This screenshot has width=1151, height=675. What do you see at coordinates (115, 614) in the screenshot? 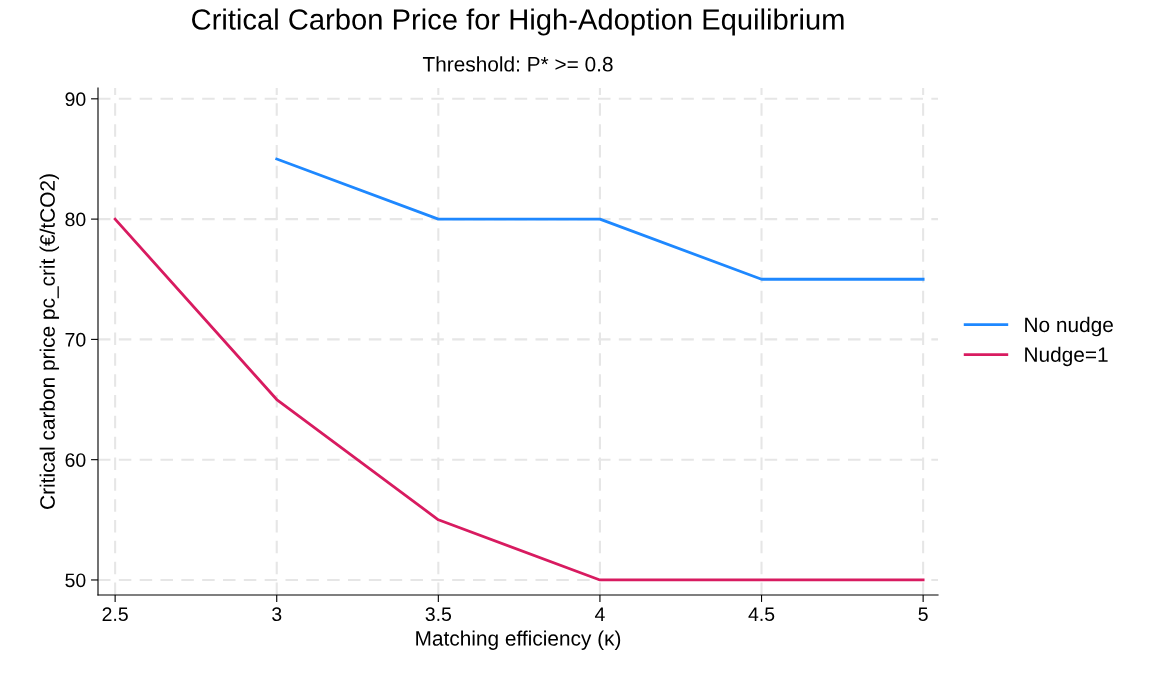
I see `x-tick-label: 2.5` at bounding box center [115, 614].